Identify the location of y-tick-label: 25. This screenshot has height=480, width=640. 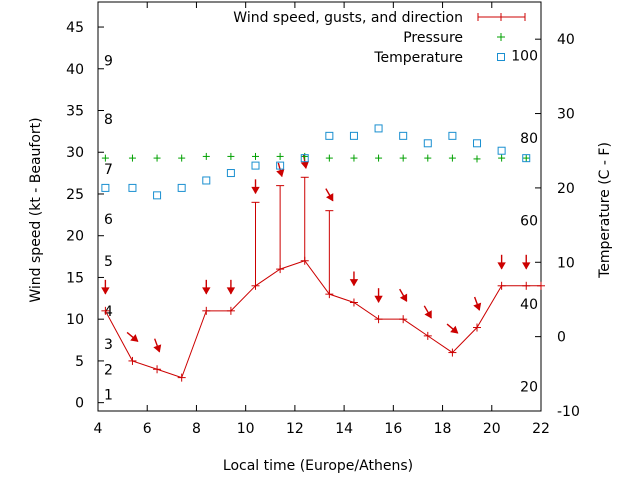
(75, 195).